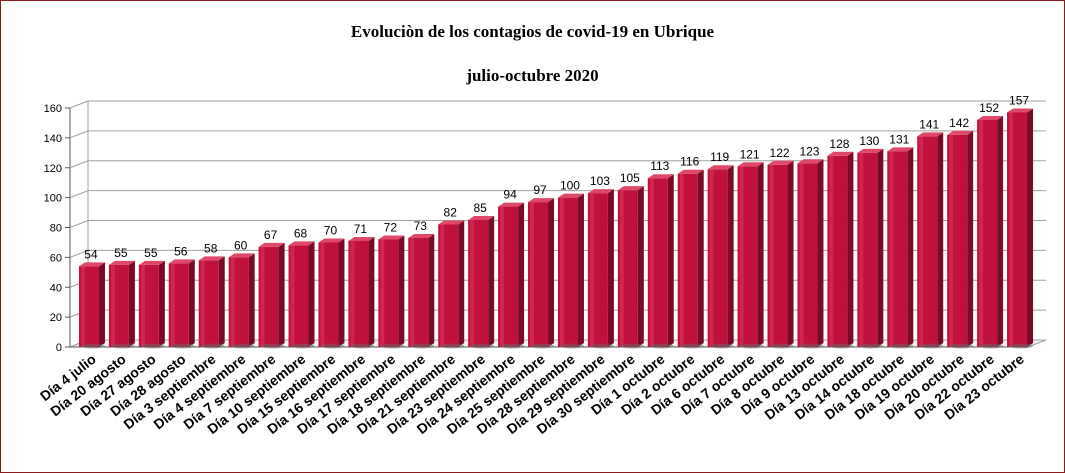  Describe the element at coordinates (56, 288) in the screenshot. I see `y-tick-label: 40` at that location.